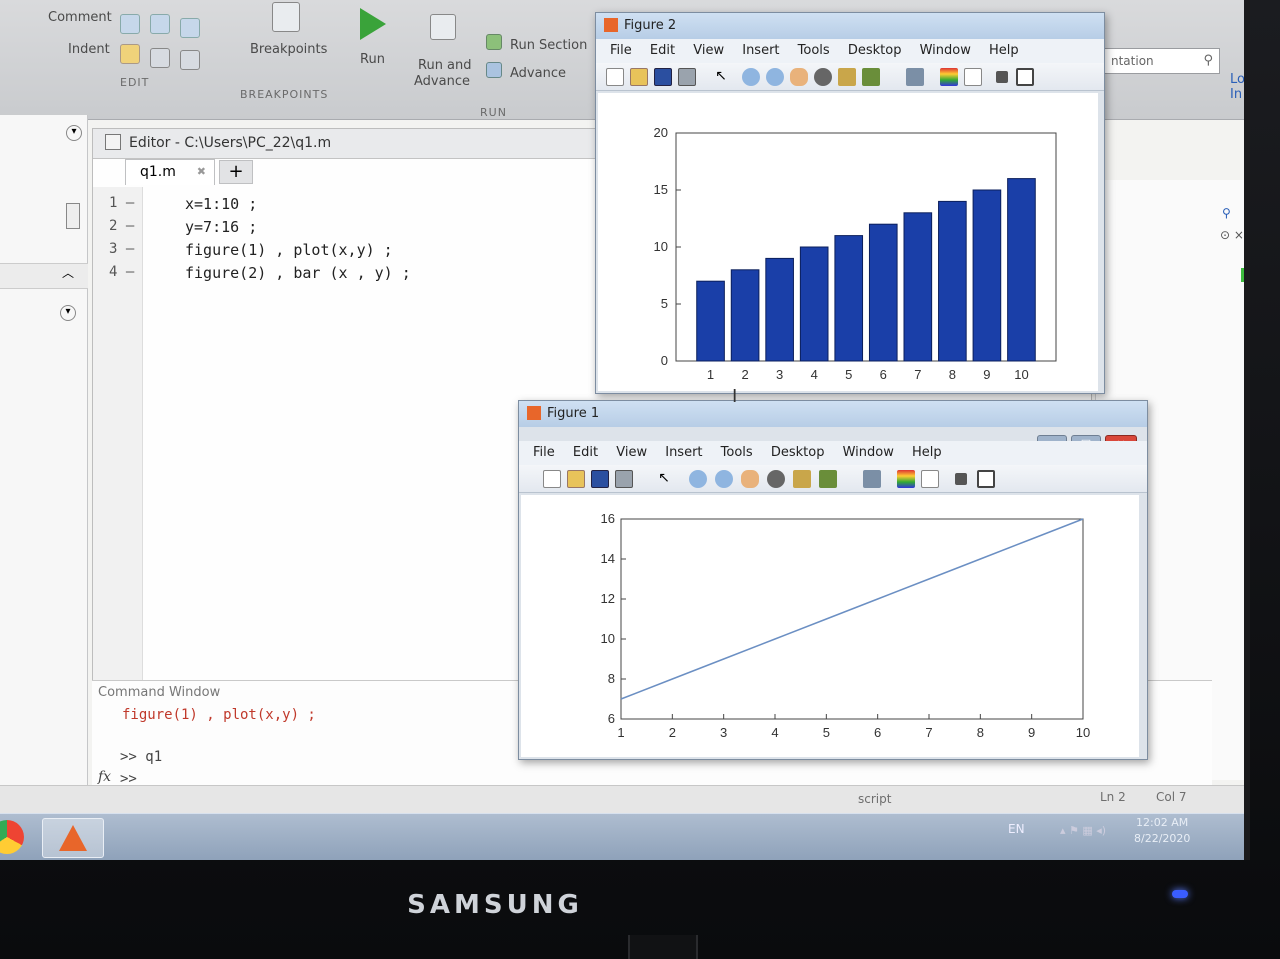  I want to click on tab-q1-m: q1.m ✖, so click(170, 172).